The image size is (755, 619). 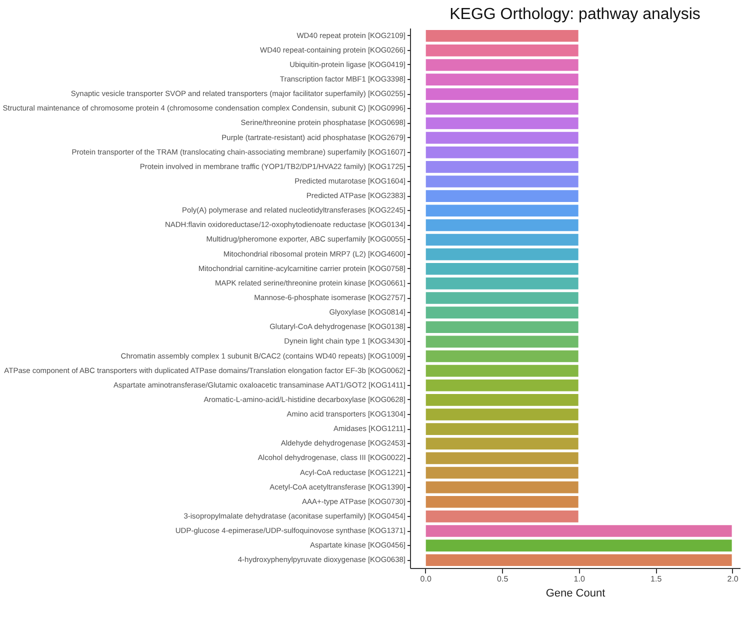 What do you see at coordinates (503, 579) in the screenshot?
I see `x-tick-label: 0.5` at bounding box center [503, 579].